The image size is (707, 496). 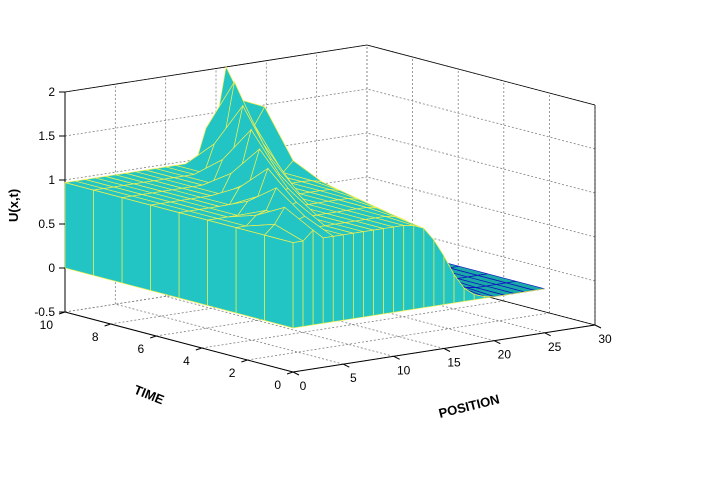 What do you see at coordinates (149, 395) in the screenshot?
I see `y-axis-label: TIME` at bounding box center [149, 395].